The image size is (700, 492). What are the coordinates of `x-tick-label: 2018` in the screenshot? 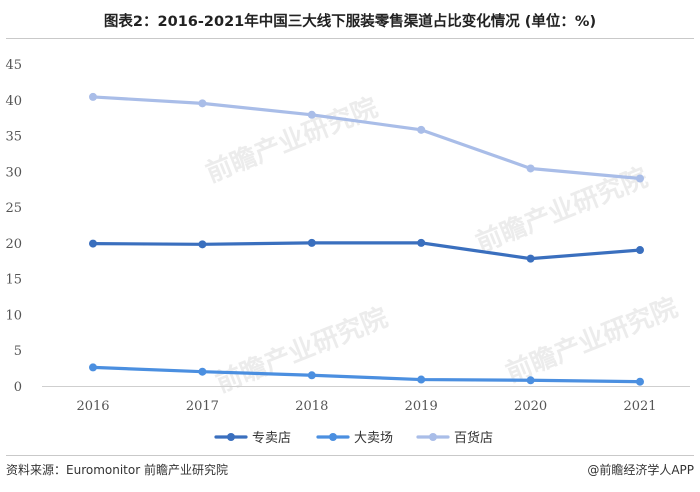 It's located at (311, 406).